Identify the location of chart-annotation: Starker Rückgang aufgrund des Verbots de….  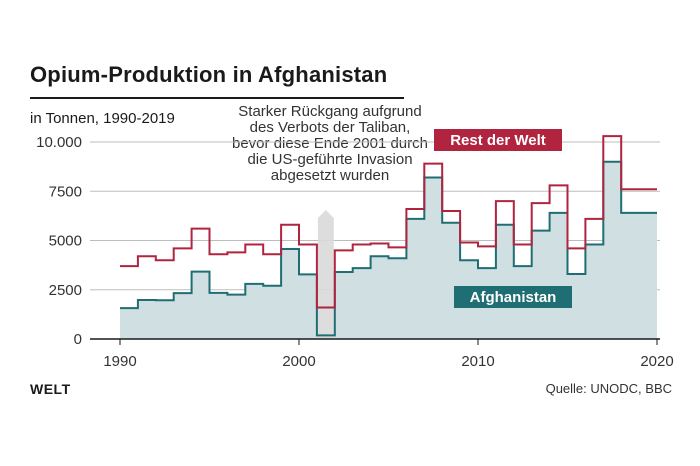
(330, 143).